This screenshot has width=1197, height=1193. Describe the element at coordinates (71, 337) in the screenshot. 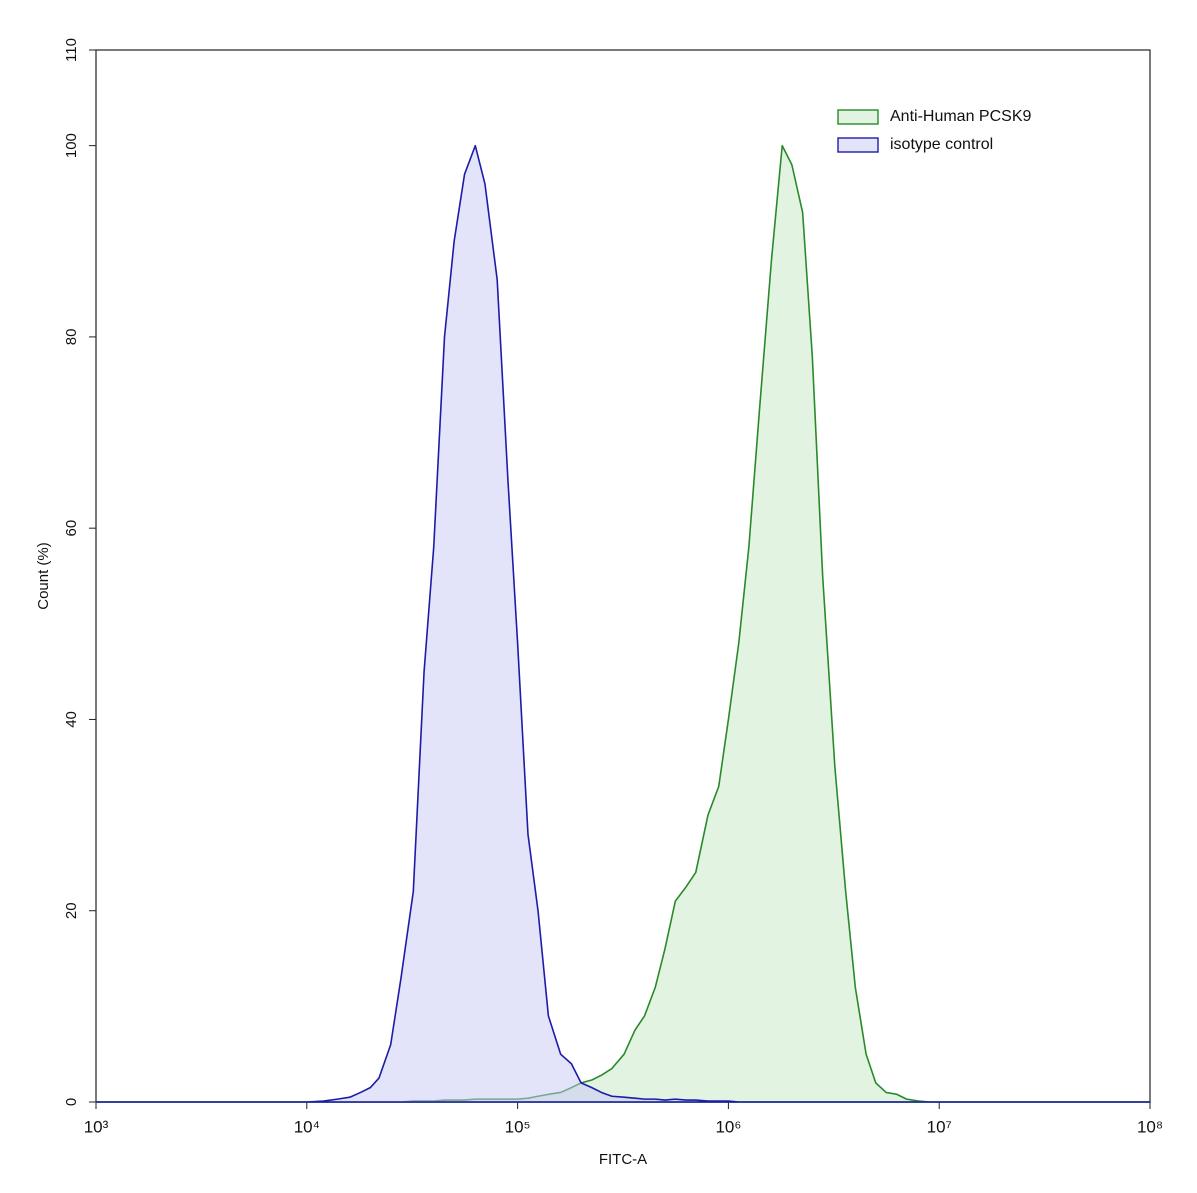

I see `y-tick-label: 80` at that location.